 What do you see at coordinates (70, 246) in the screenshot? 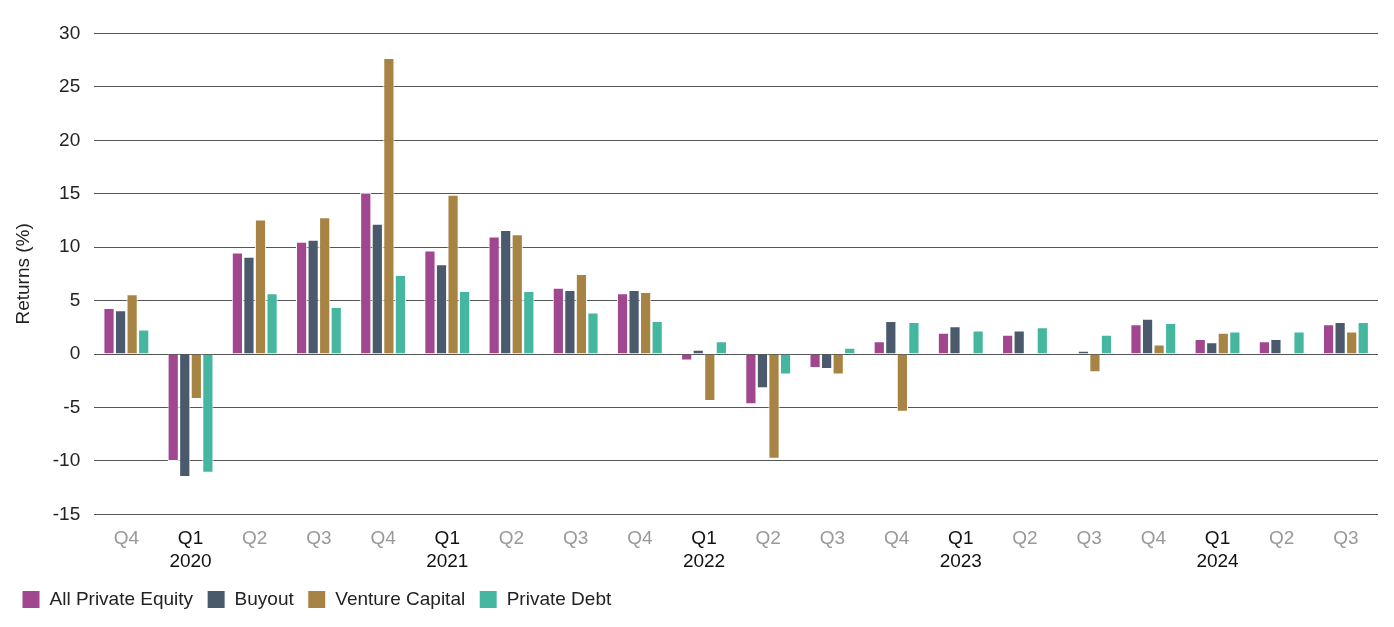
I see `y-tick-label: 10` at bounding box center [70, 246].